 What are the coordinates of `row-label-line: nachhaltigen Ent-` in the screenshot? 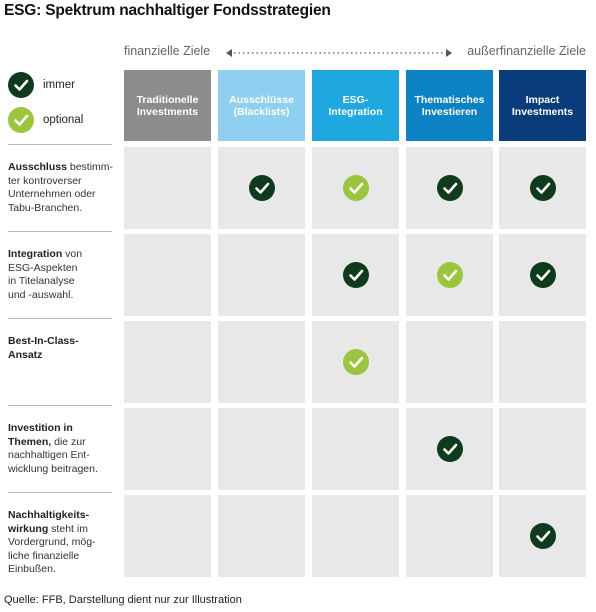 It's located at (62, 456).